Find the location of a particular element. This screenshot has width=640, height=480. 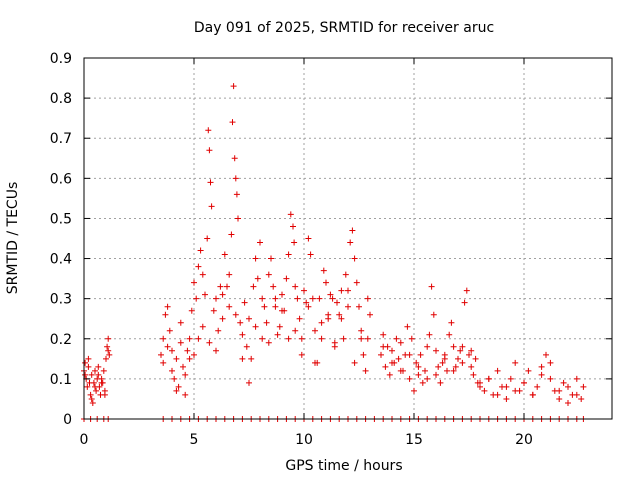

y-tick-label: 0.3 is located at coordinates (61, 300).